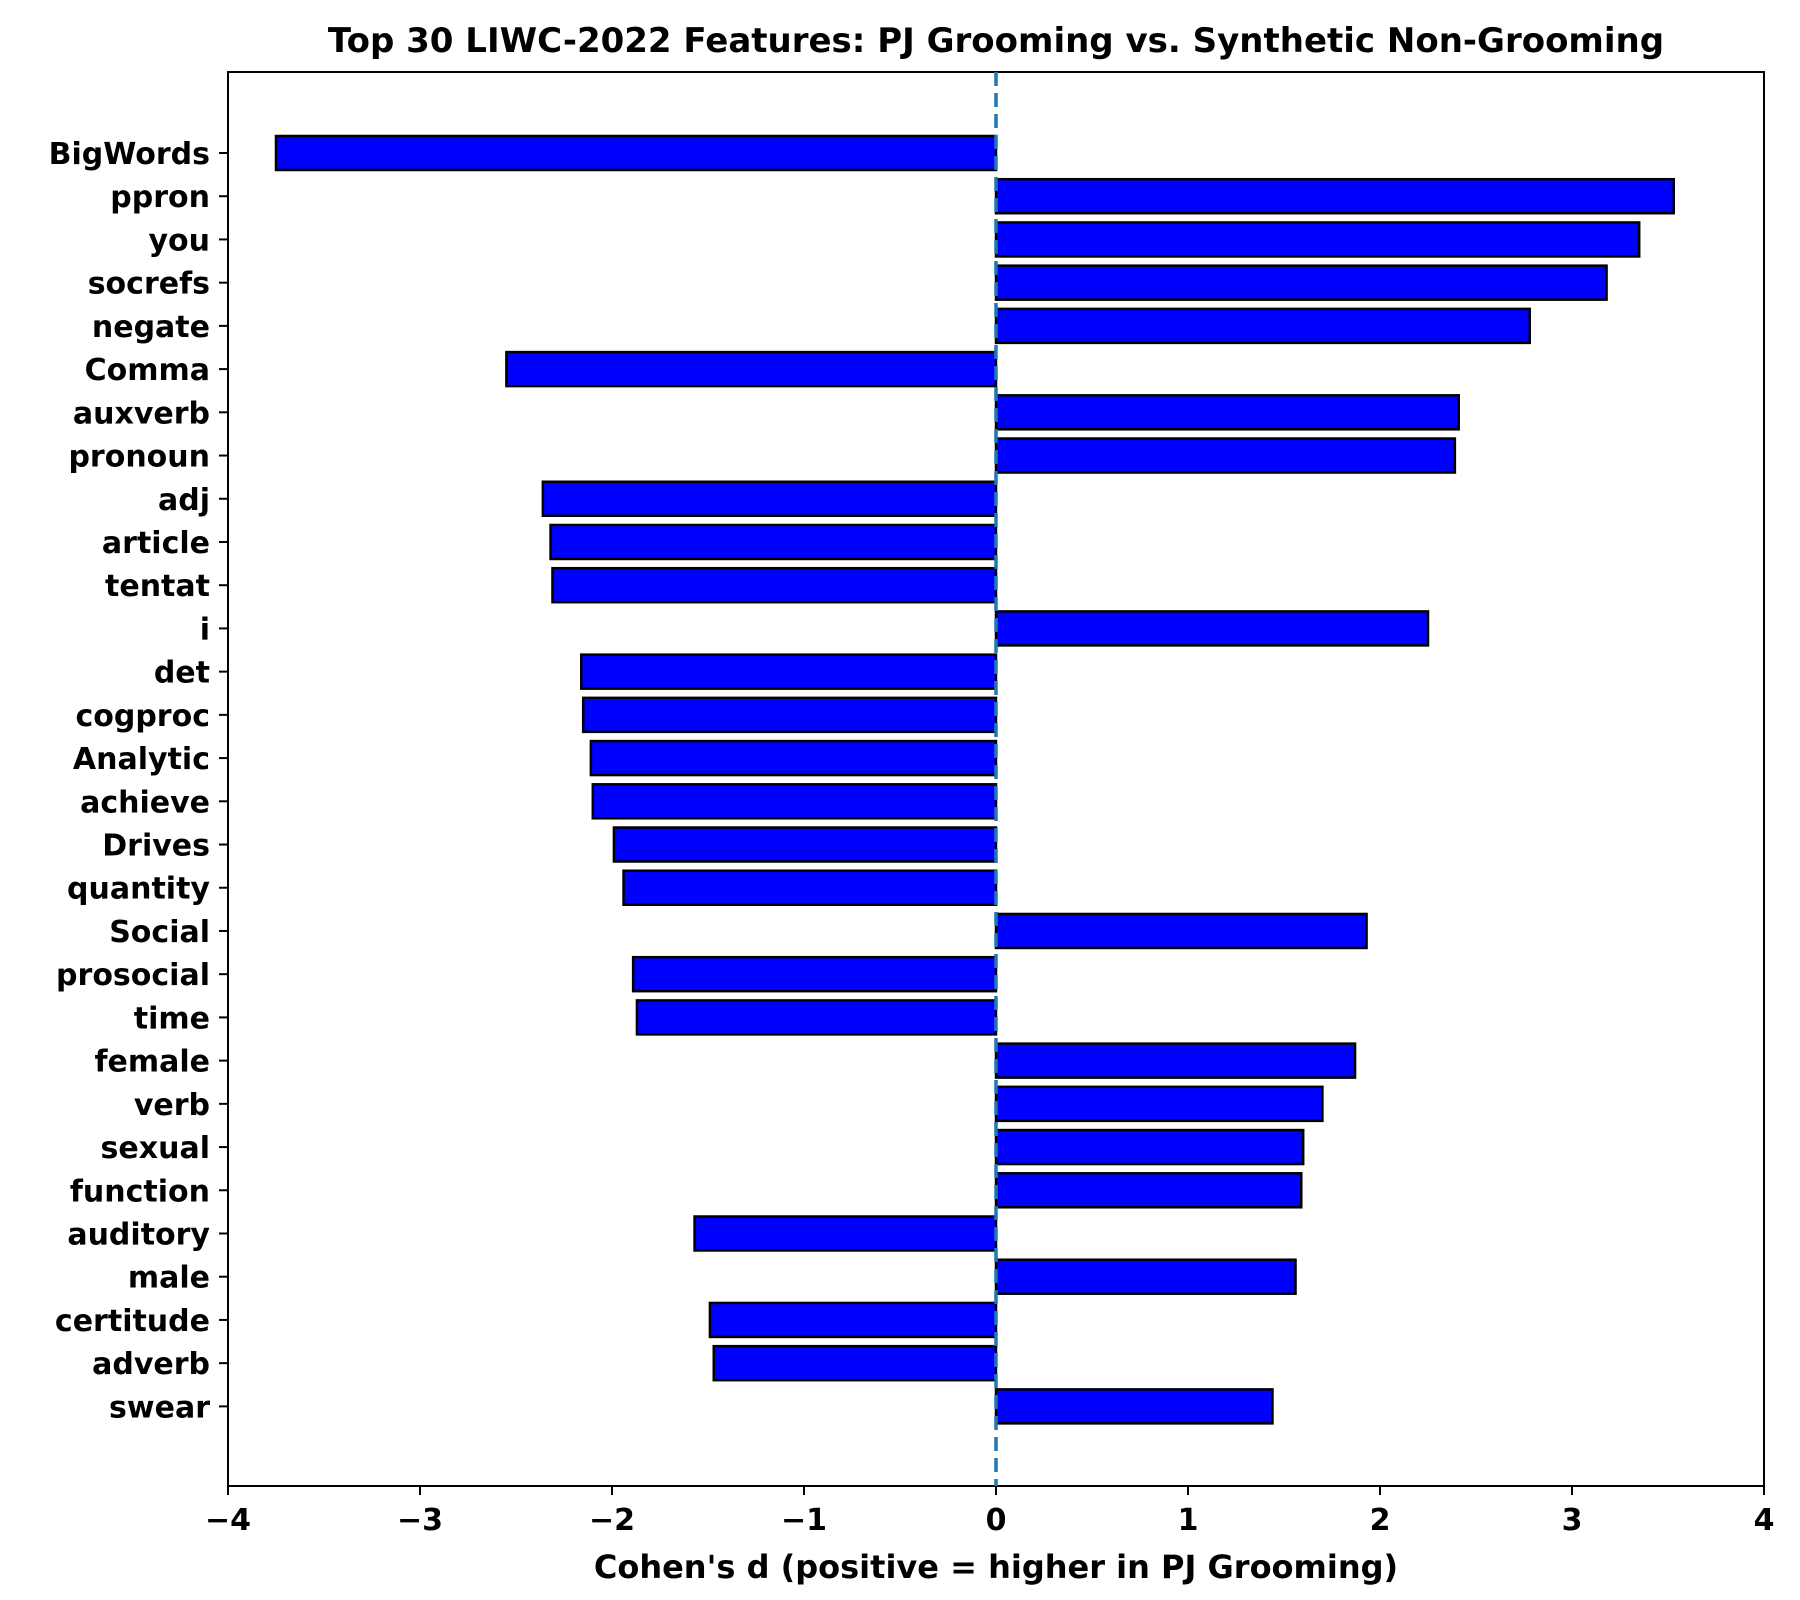 This screenshot has width=1800, height=1600. I want to click on y-tick-label: socrefs, so click(149, 284).